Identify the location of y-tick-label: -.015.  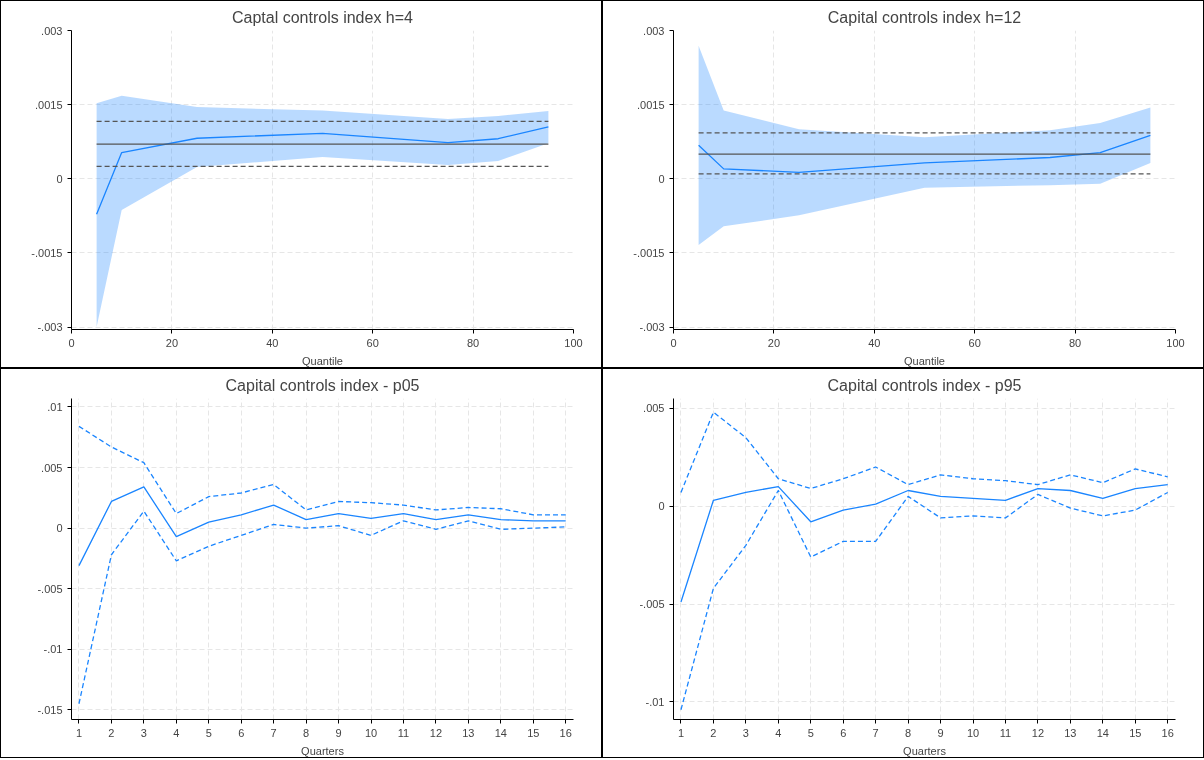
(50, 709).